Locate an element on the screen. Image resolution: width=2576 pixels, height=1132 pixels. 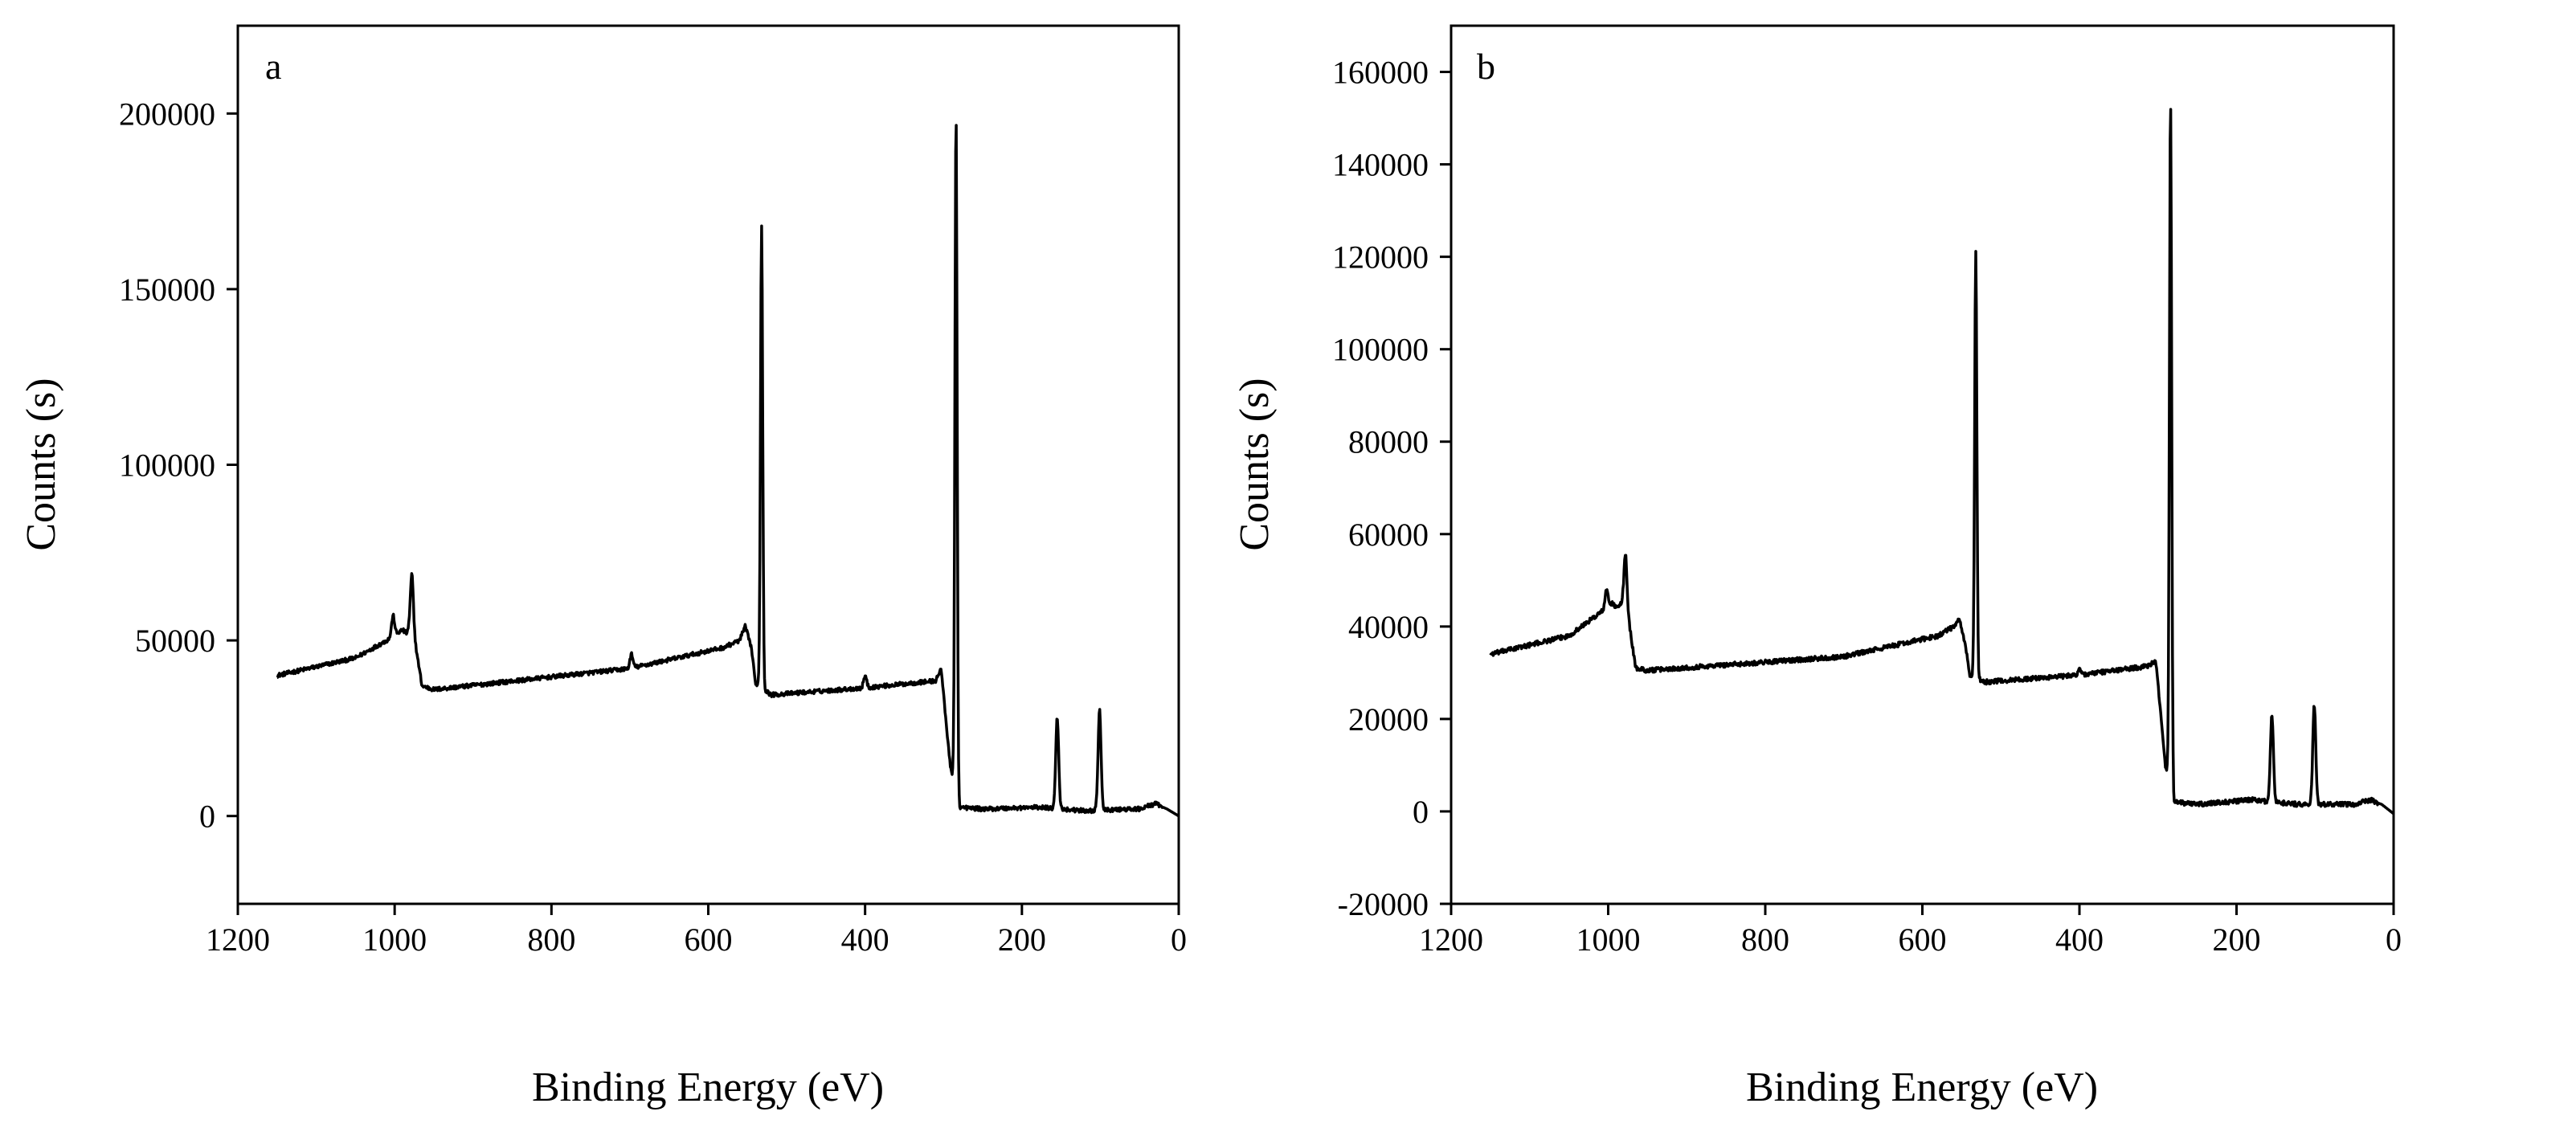
panel-b-label: b is located at coordinates (1486, 66).